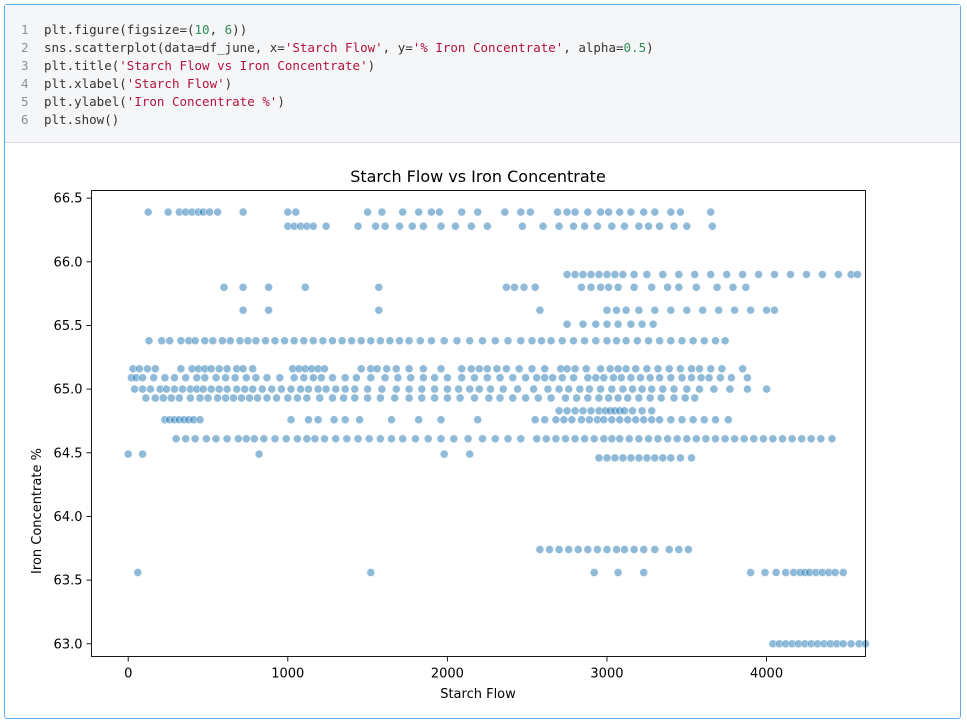  What do you see at coordinates (482, 102) in the screenshot?
I see `code-line: 5 plt.ylabel('Iron Concentrate %')` at bounding box center [482, 102].